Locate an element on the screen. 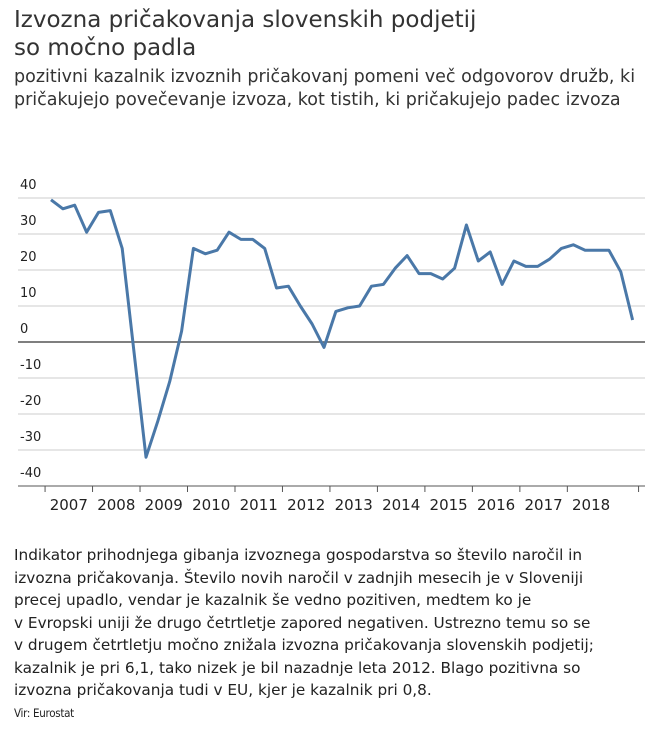 The height and width of the screenshot is (733, 660). y-tick-label: -20 is located at coordinates (30, 401).